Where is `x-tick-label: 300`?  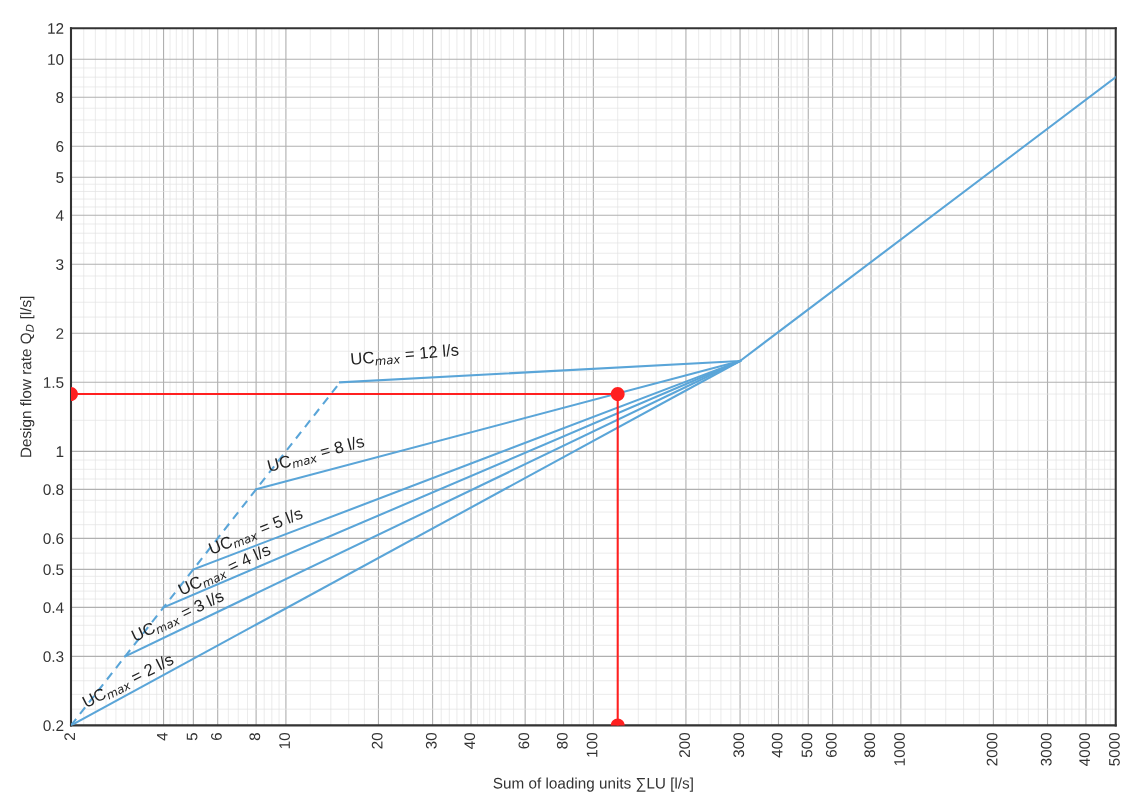 x-tick-label: 300 is located at coordinates (739, 745).